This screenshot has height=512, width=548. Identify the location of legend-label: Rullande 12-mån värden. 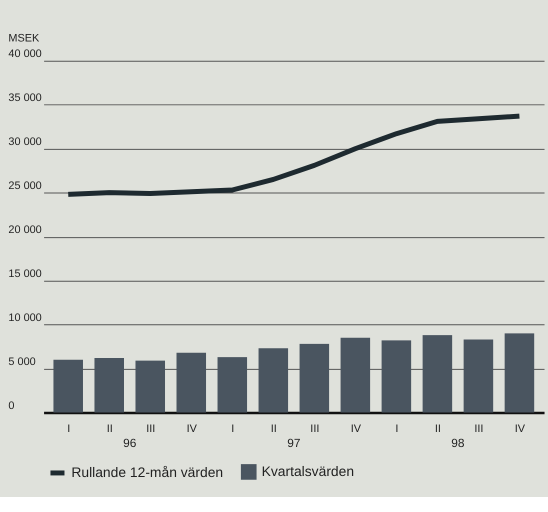
(147, 472).